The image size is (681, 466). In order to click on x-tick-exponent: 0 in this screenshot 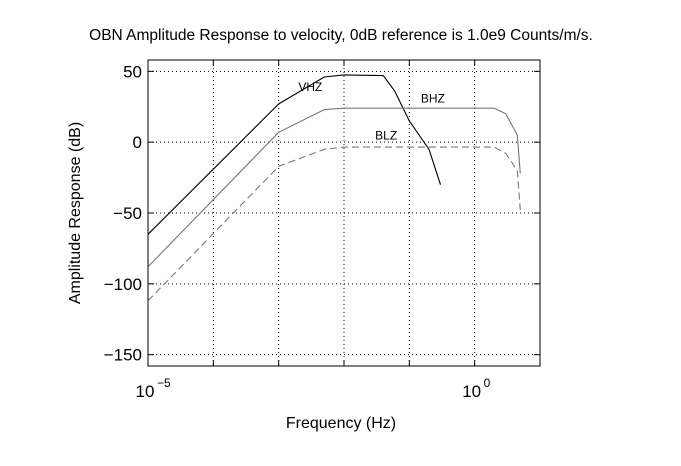, I will do `click(487, 383)`.